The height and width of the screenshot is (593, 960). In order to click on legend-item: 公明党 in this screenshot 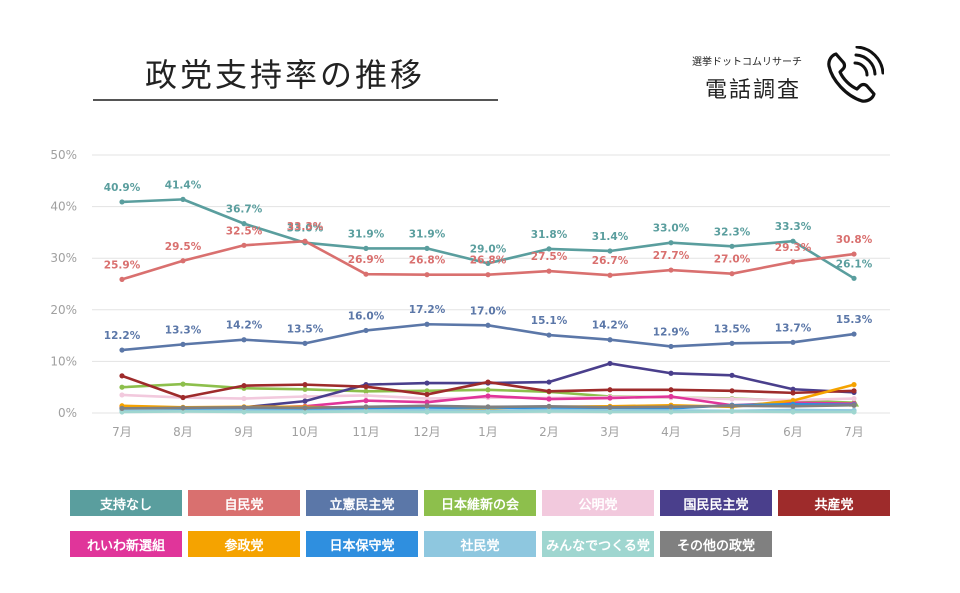, I will do `click(598, 503)`.